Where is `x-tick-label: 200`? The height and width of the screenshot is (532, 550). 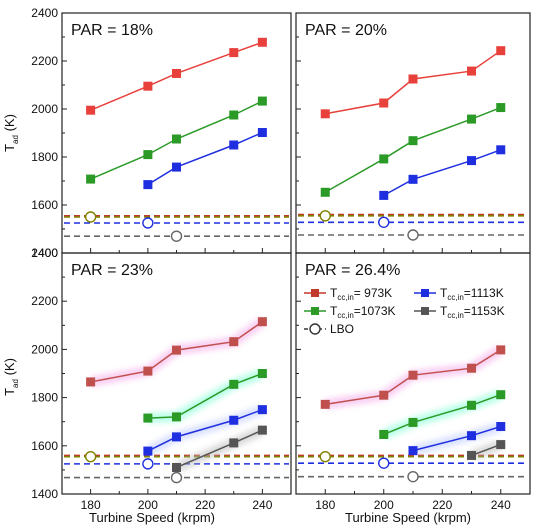 x-tick-label: 200 is located at coordinates (384, 505).